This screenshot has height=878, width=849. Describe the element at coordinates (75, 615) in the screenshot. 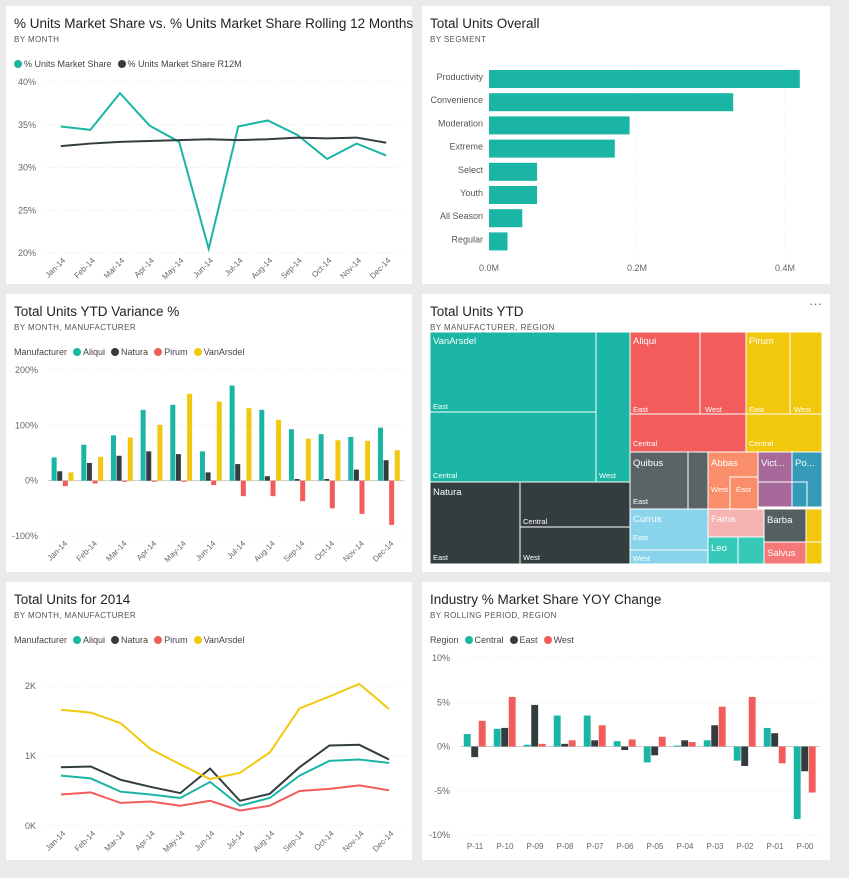

I see `chart-subtitle: BY MONTH, MANUFACTURER` at that location.